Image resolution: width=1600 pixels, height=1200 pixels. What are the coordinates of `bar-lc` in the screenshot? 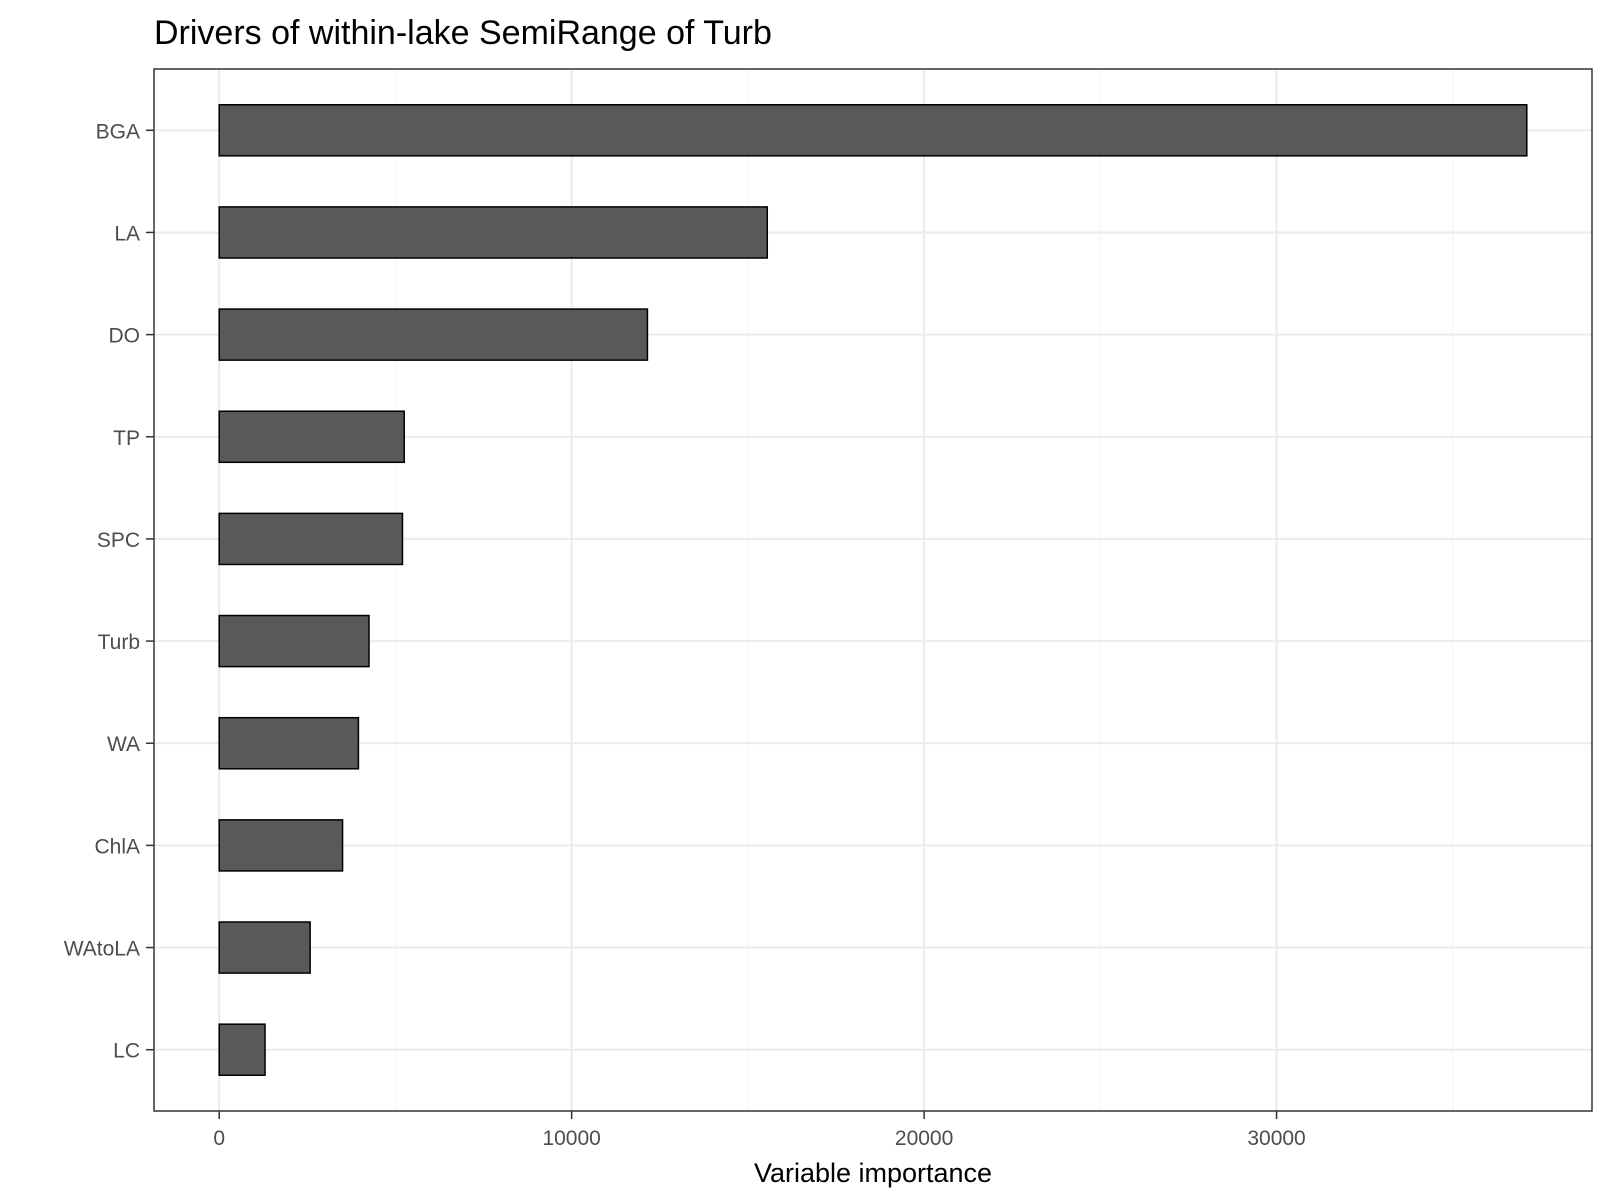 It's located at (242, 1049).